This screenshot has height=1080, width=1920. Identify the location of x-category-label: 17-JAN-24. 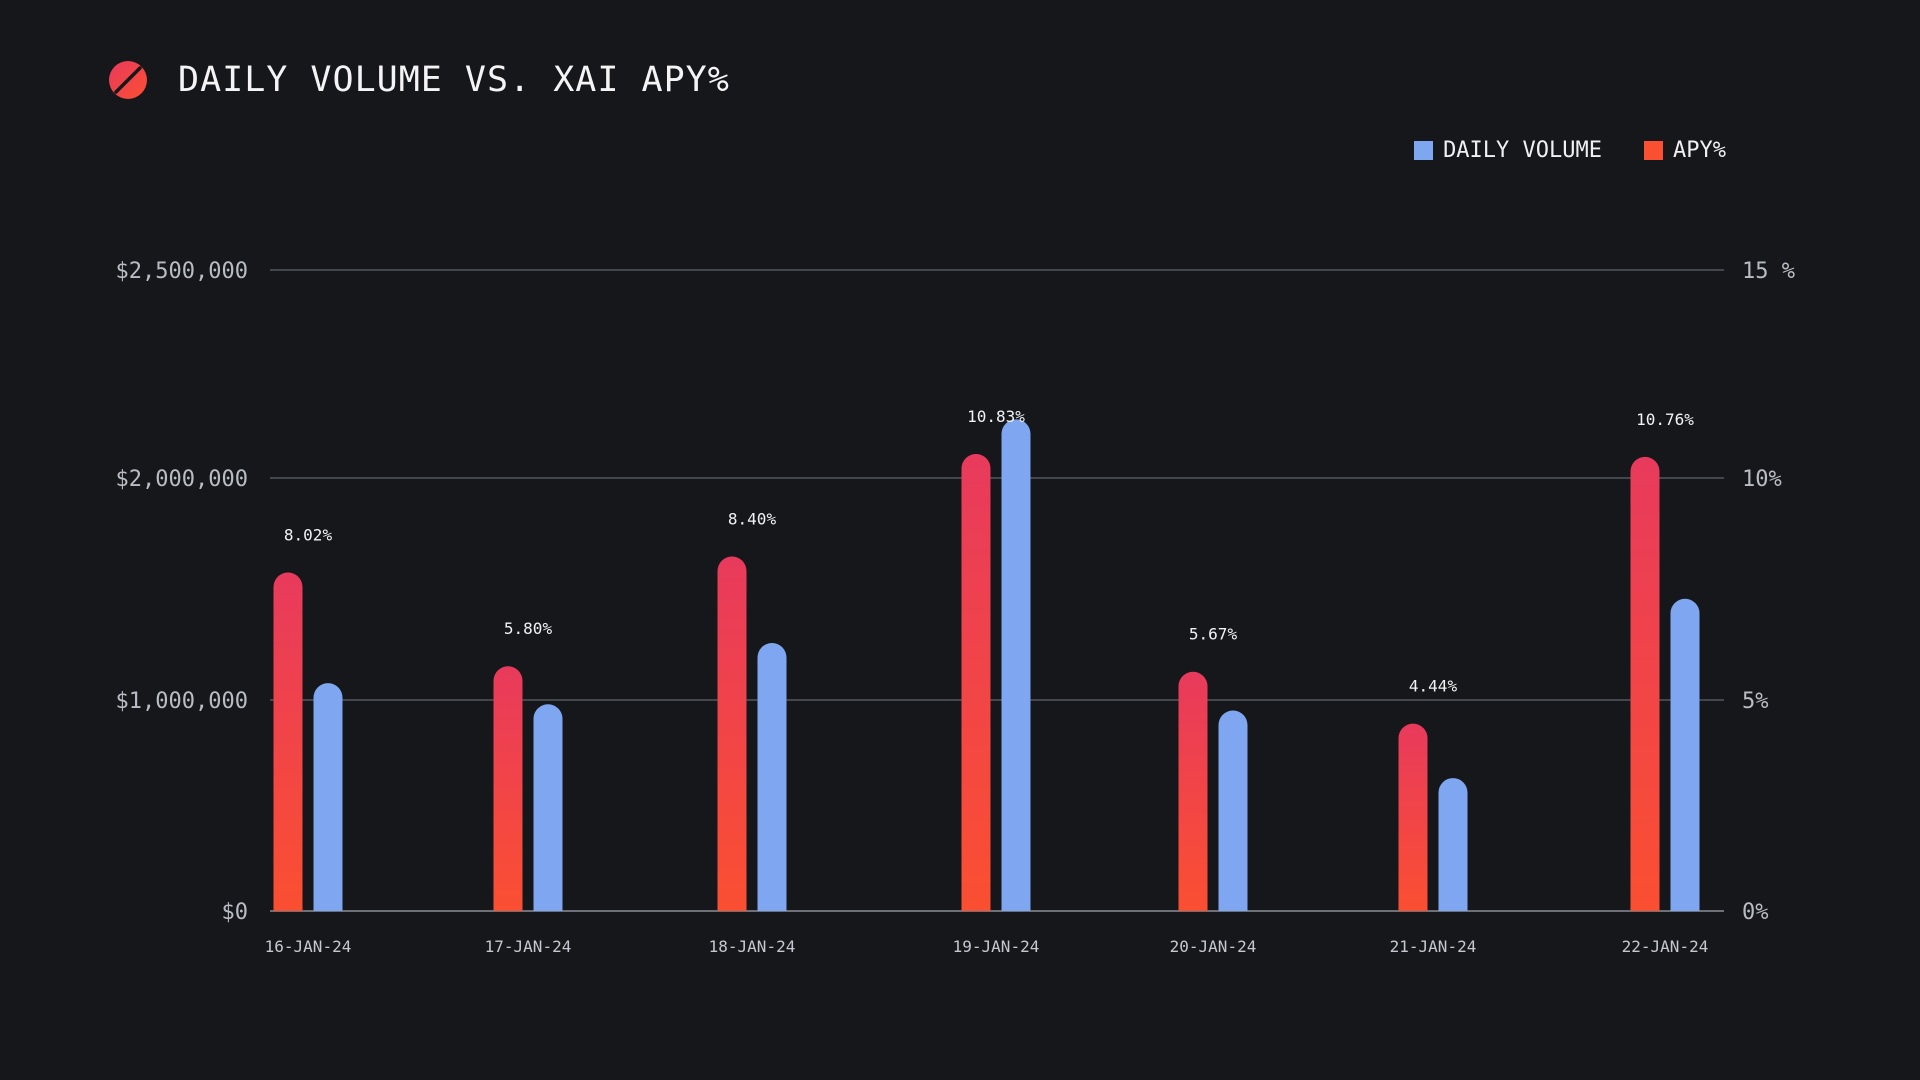
(528, 946).